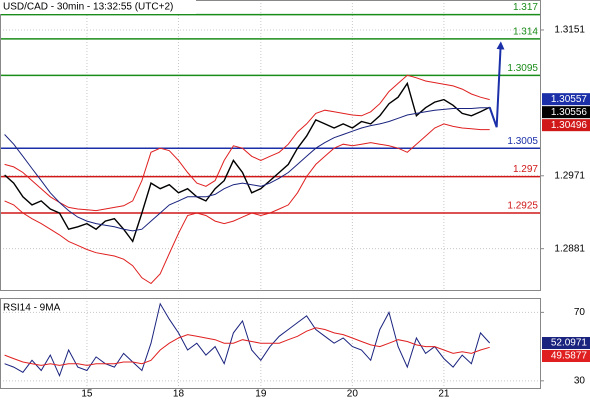 This screenshot has width=590, height=400. What do you see at coordinates (525, 7) in the screenshot?
I see `level-label: 1.317` at bounding box center [525, 7].